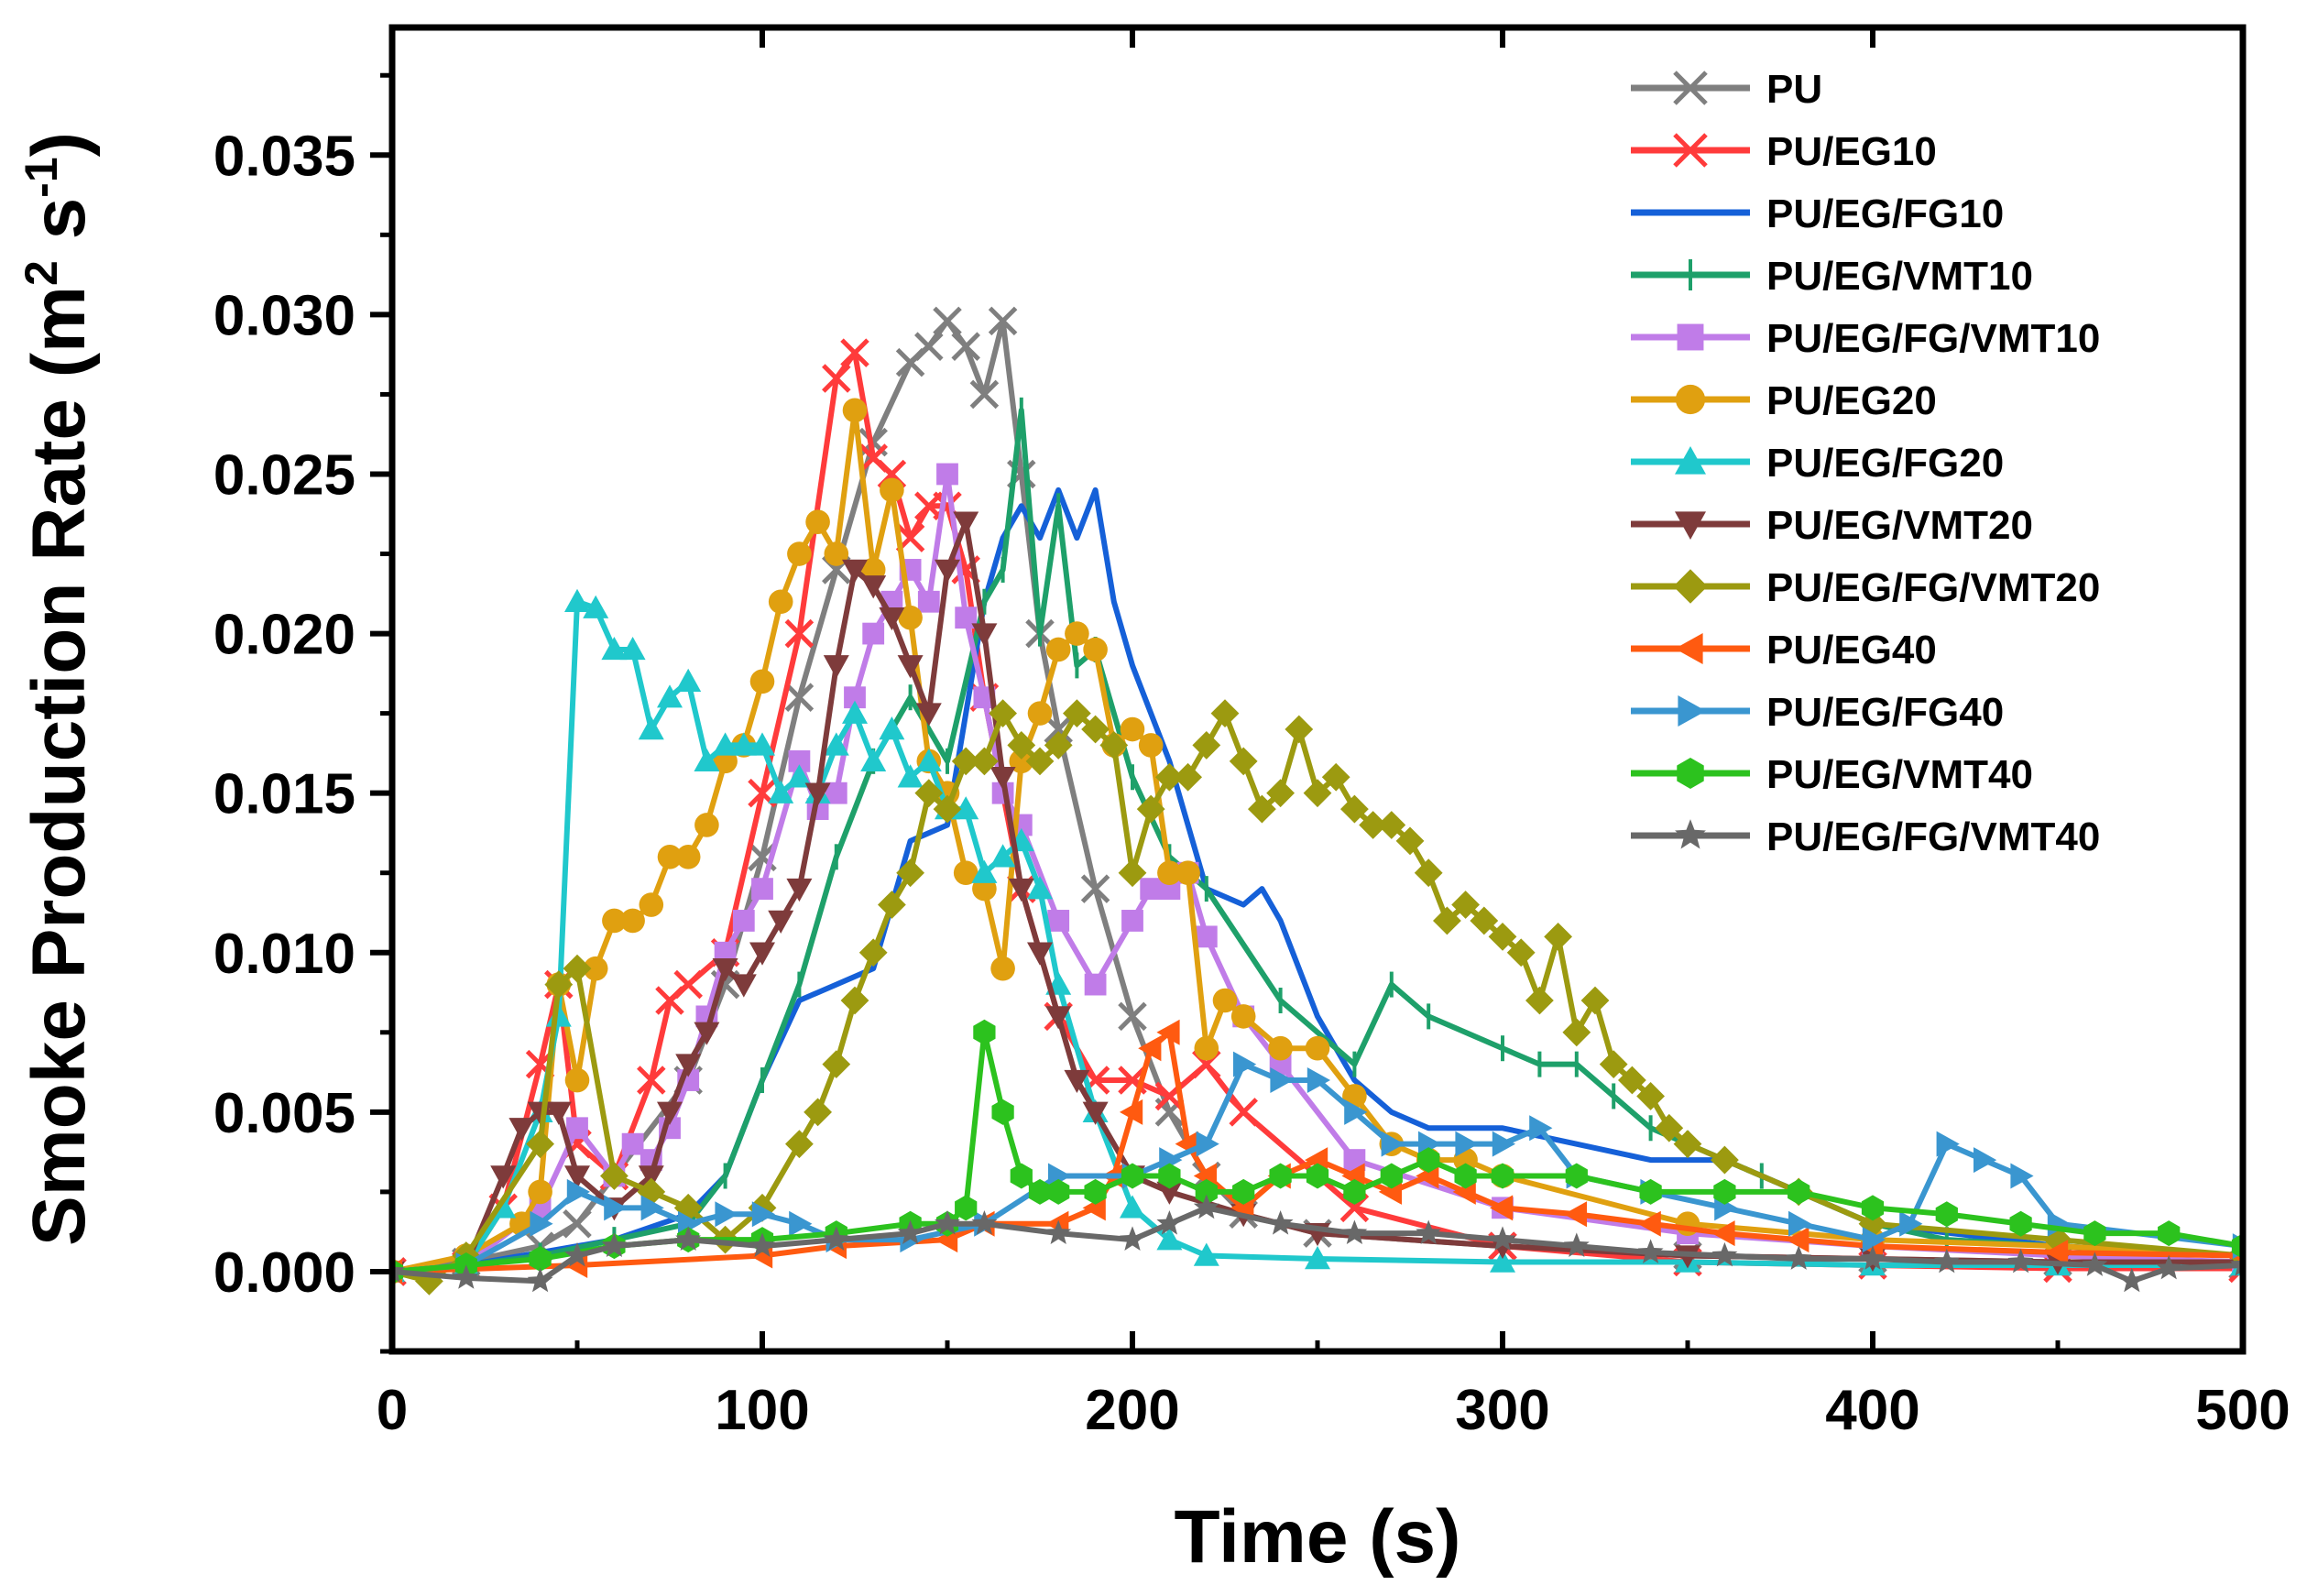 This screenshot has width=2307, height=1596. I want to click on legend-label: PU/EG/FG40, so click(1885, 712).